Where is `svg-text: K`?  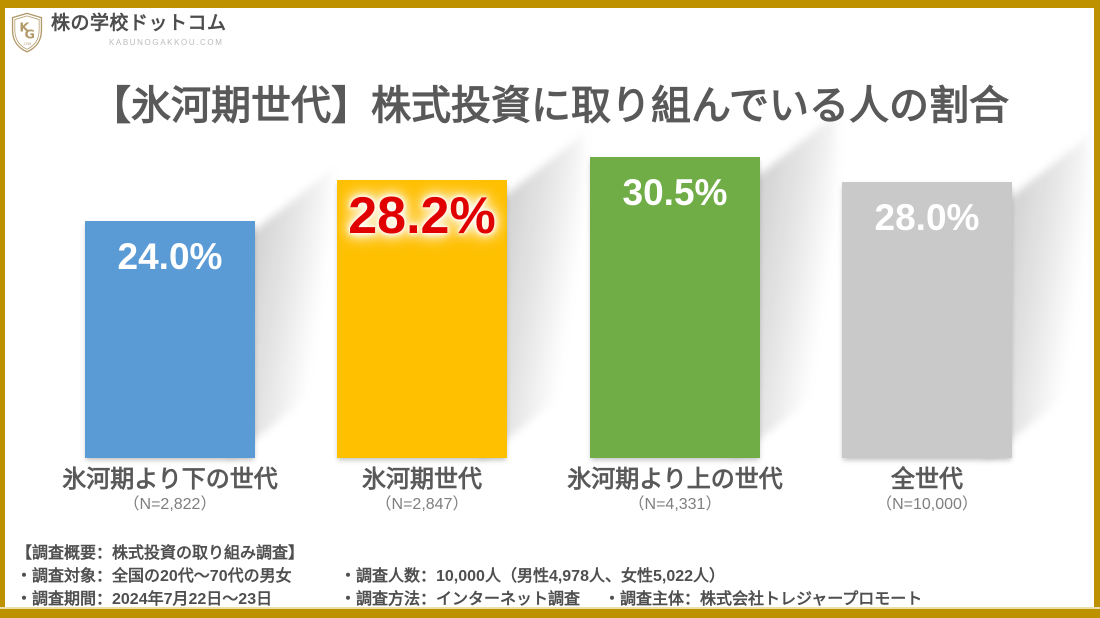
svg-text: K is located at coordinates (24, 28).